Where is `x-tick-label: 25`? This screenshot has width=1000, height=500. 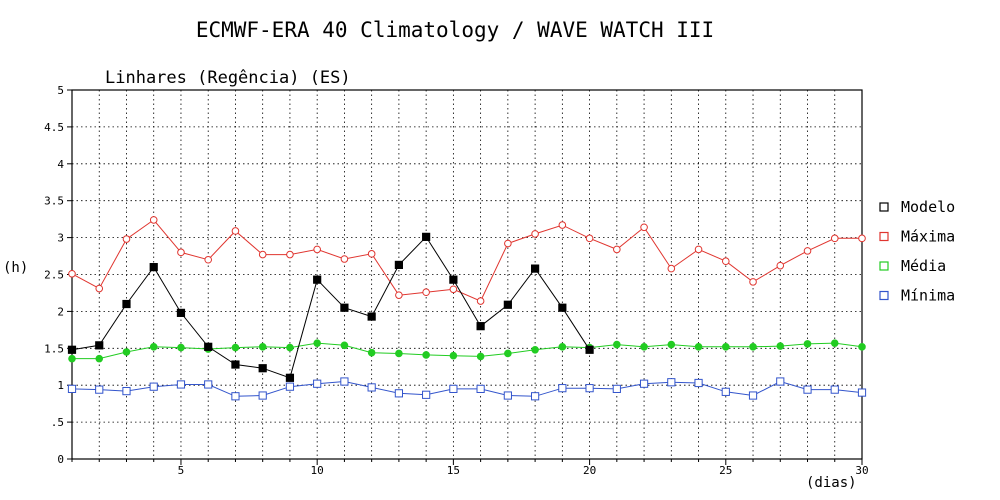 x-tick-label: 25 is located at coordinates (725, 470).